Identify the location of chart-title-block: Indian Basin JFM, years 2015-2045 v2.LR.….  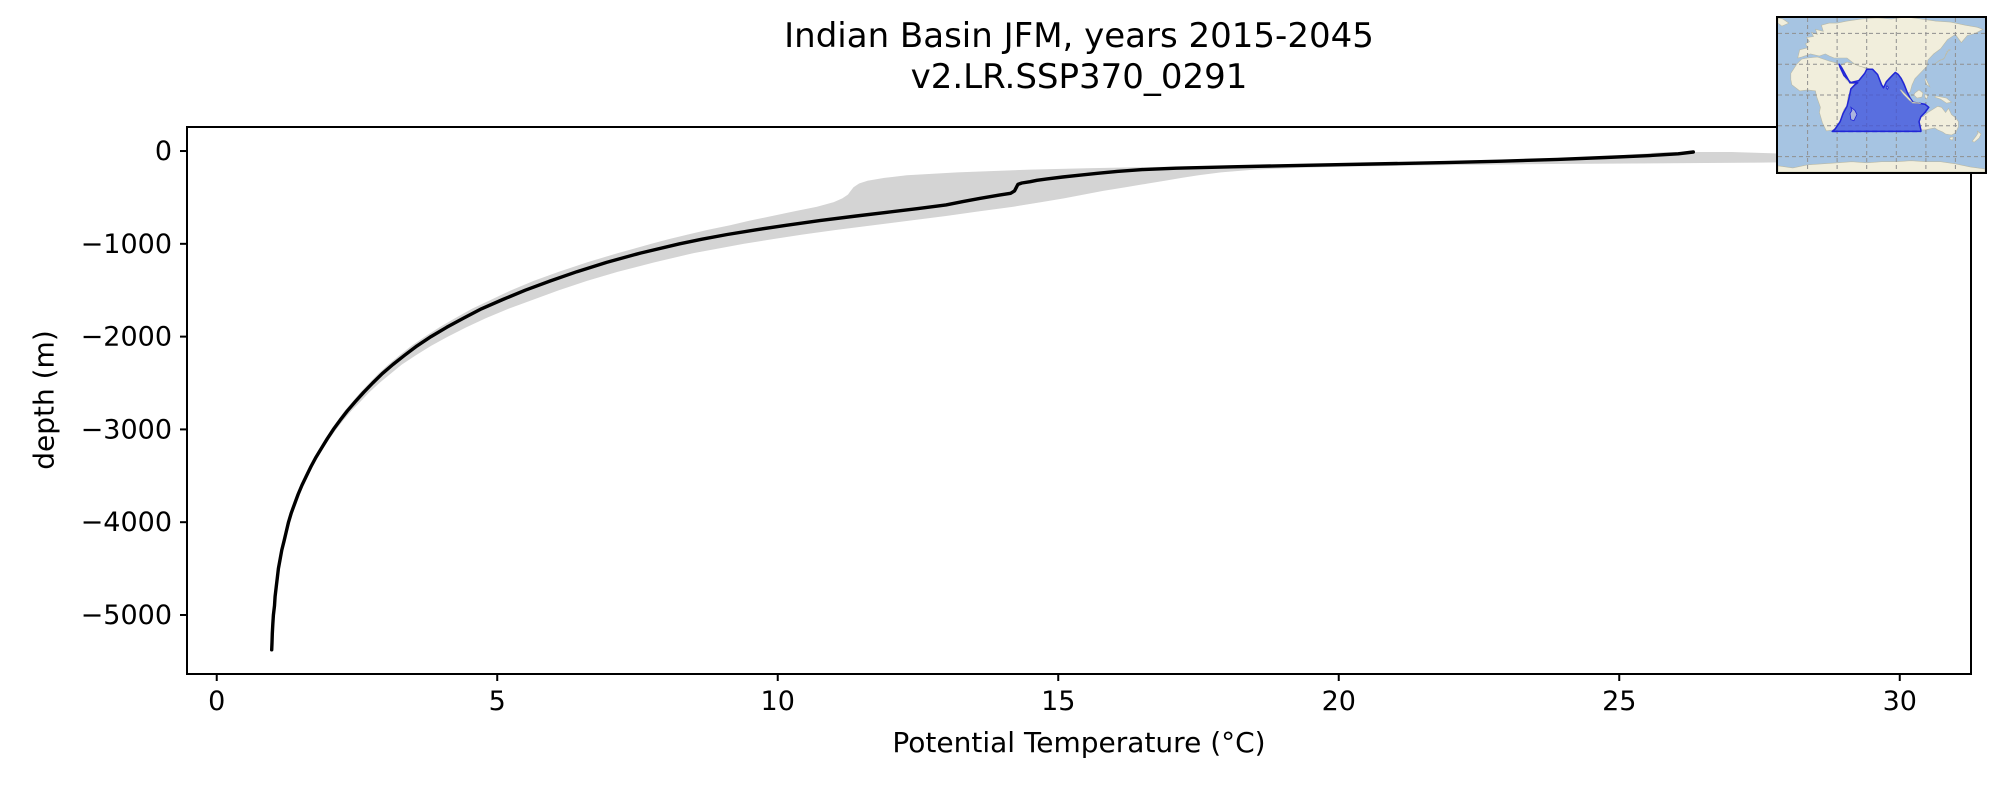
(1079, 57).